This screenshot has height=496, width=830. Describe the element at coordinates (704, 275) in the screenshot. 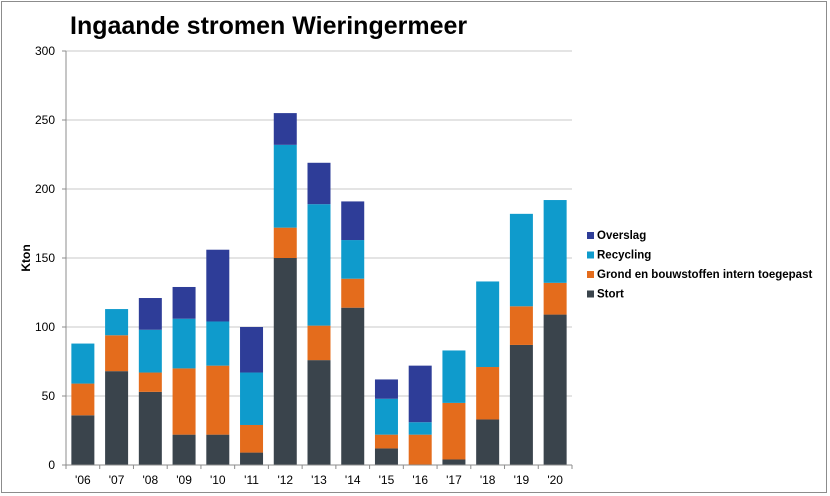

I see `legend-label: Grond en bouwstoffen intern toegepast` at that location.